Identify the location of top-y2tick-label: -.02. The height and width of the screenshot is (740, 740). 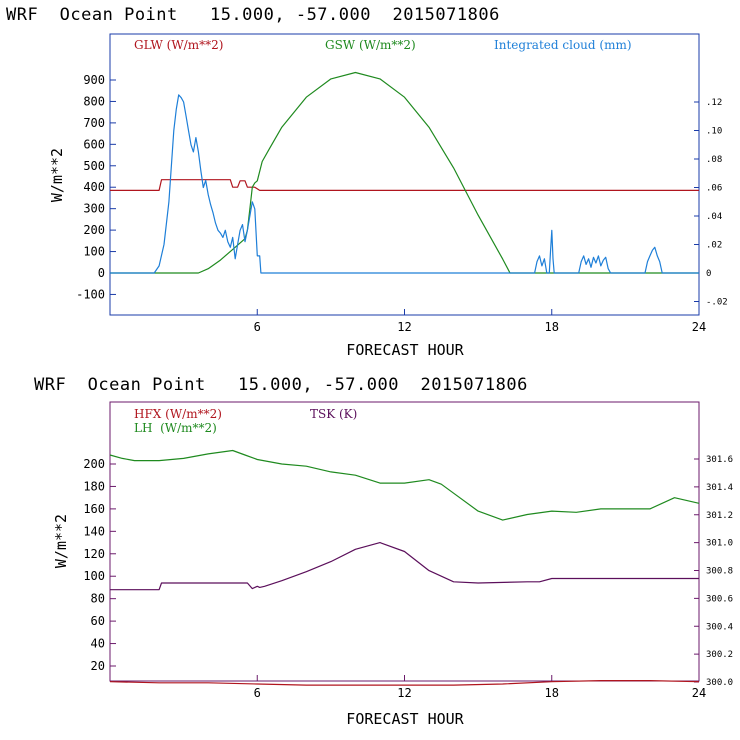
(717, 303).